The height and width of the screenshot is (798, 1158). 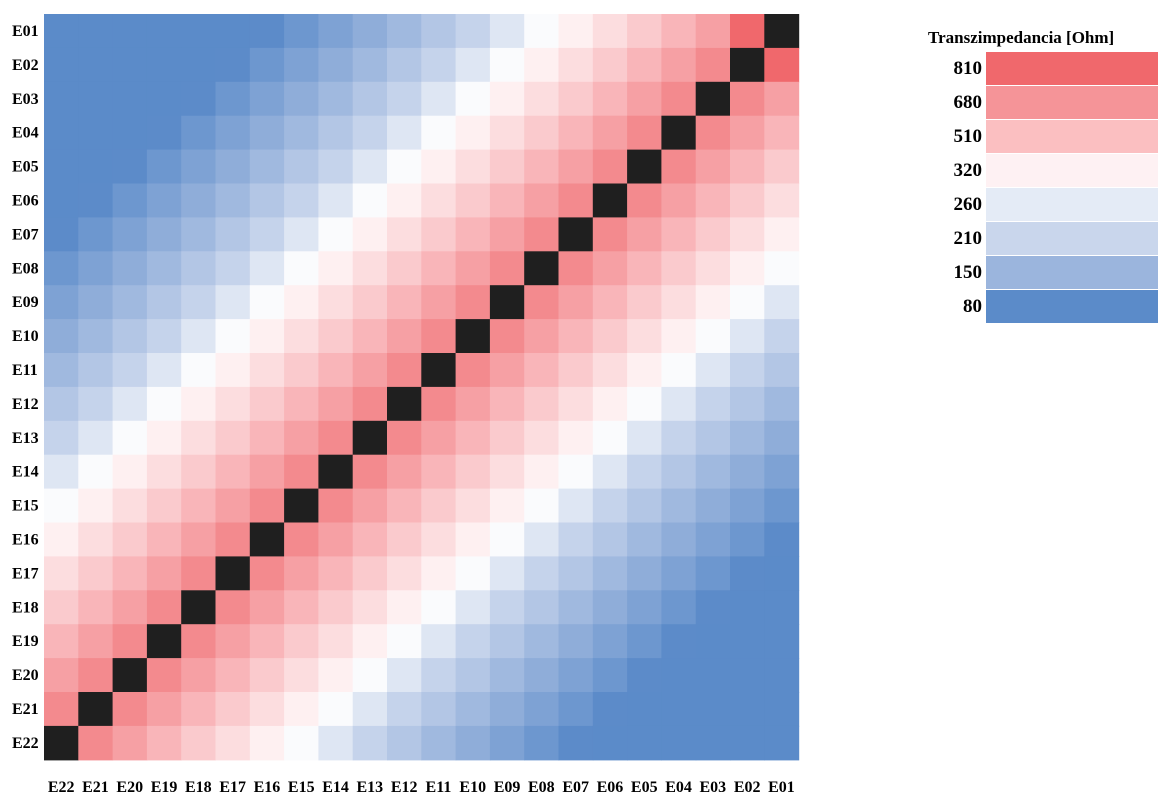 What do you see at coordinates (542, 539) in the screenshot?
I see `heatmap-cell-E16-E08` at bounding box center [542, 539].